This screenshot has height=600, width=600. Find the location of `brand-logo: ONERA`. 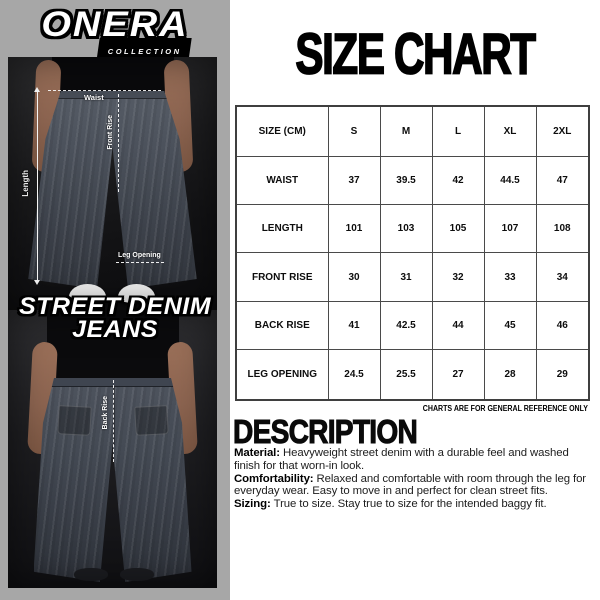

brand-logo: ONERA is located at coordinates (115, 25).